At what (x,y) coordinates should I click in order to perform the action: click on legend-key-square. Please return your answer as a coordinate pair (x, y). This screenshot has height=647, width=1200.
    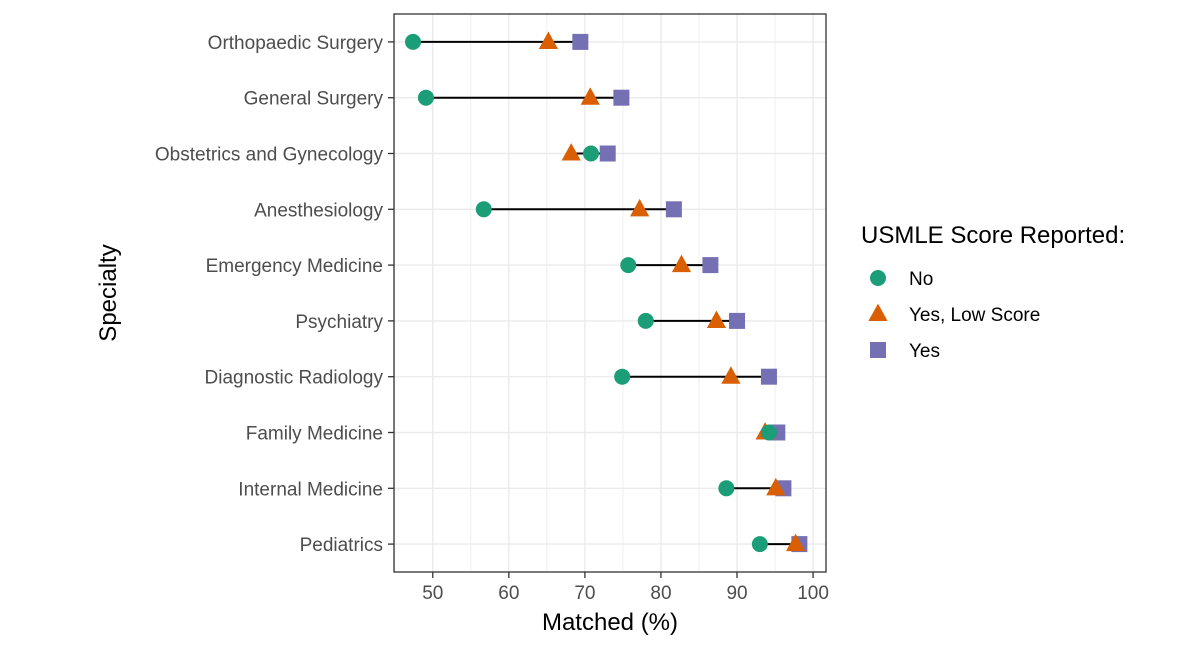
    Looking at the image, I should click on (878, 350).